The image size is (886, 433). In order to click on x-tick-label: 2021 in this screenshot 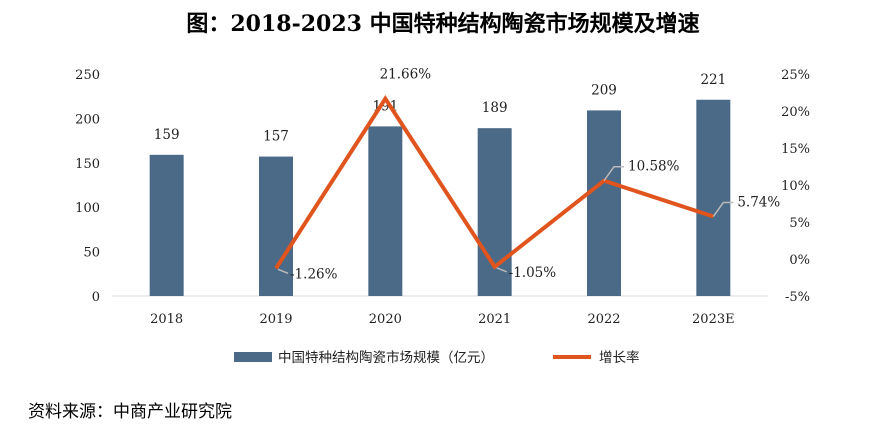, I will do `click(494, 319)`.